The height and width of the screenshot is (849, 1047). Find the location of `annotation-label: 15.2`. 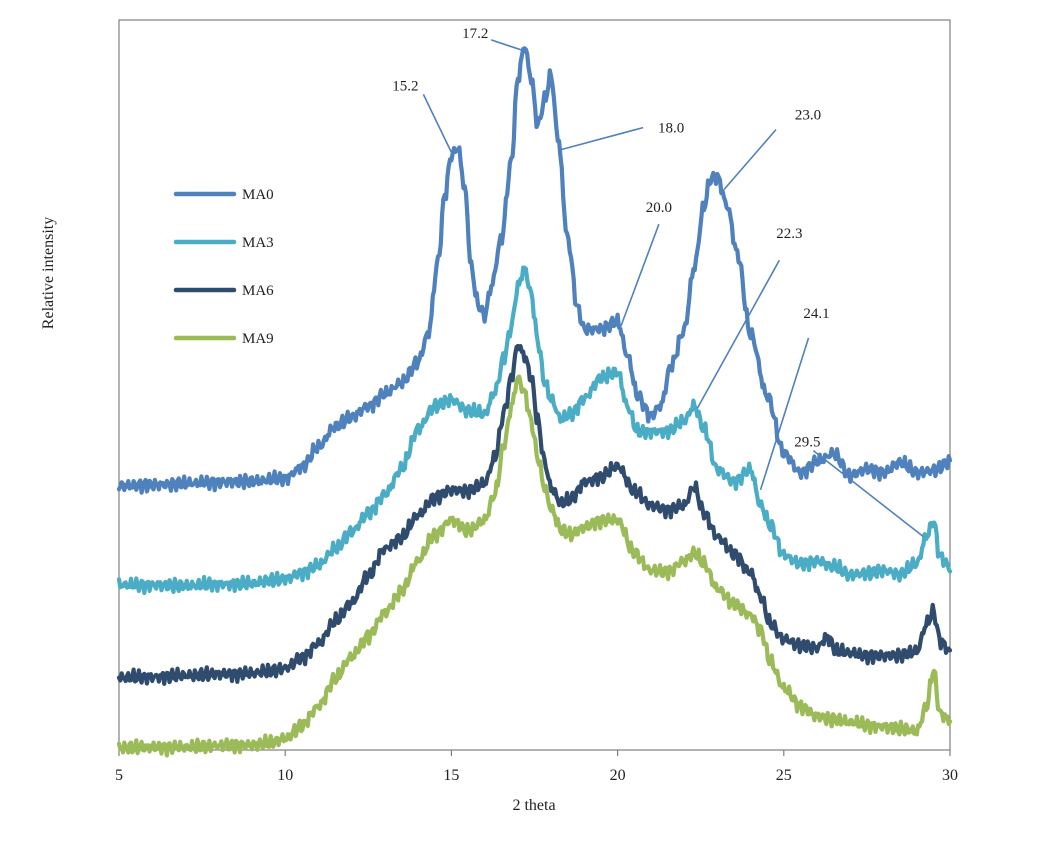

annotation-label: 15.2 is located at coordinates (405, 86).